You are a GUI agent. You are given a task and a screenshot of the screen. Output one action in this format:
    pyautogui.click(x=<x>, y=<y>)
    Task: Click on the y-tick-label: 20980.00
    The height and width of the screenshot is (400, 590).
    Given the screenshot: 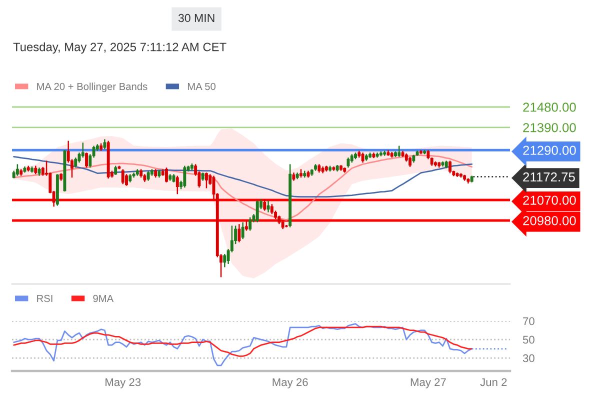 What is the action you would take?
    pyautogui.click(x=549, y=221)
    